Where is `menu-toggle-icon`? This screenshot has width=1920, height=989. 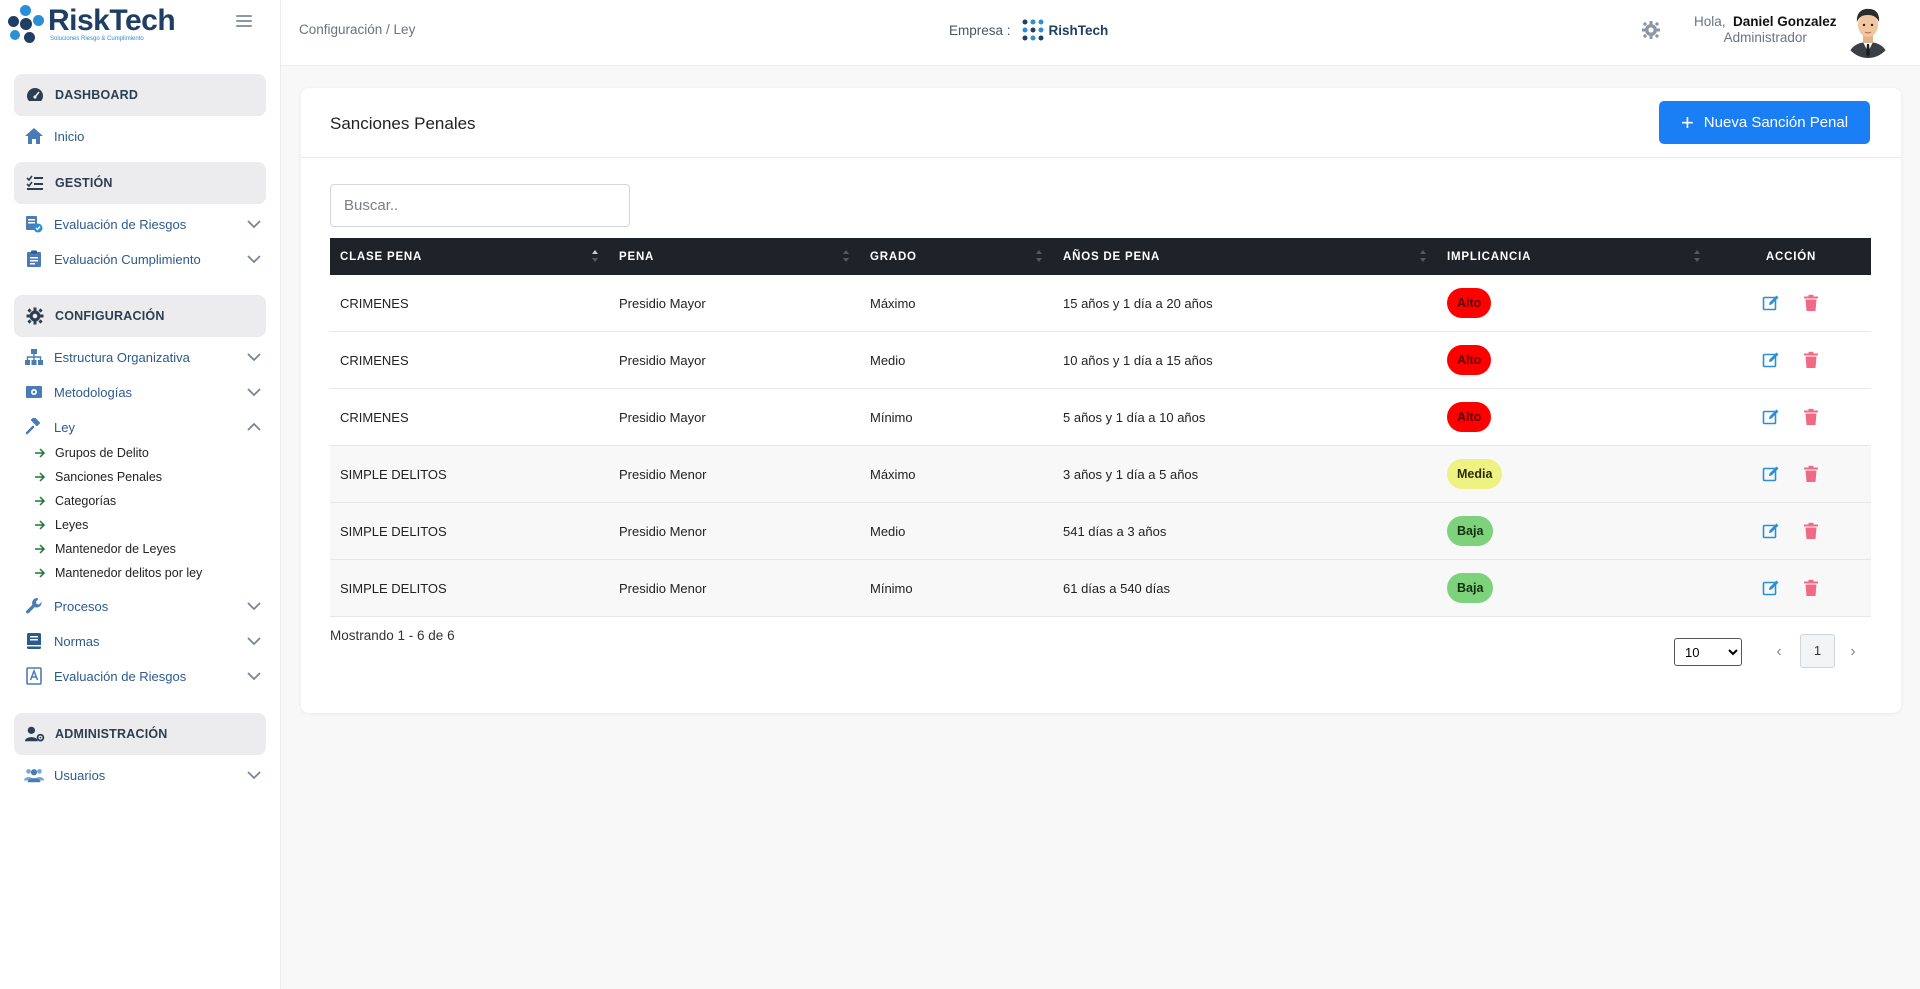 menu-toggle-icon is located at coordinates (244, 22).